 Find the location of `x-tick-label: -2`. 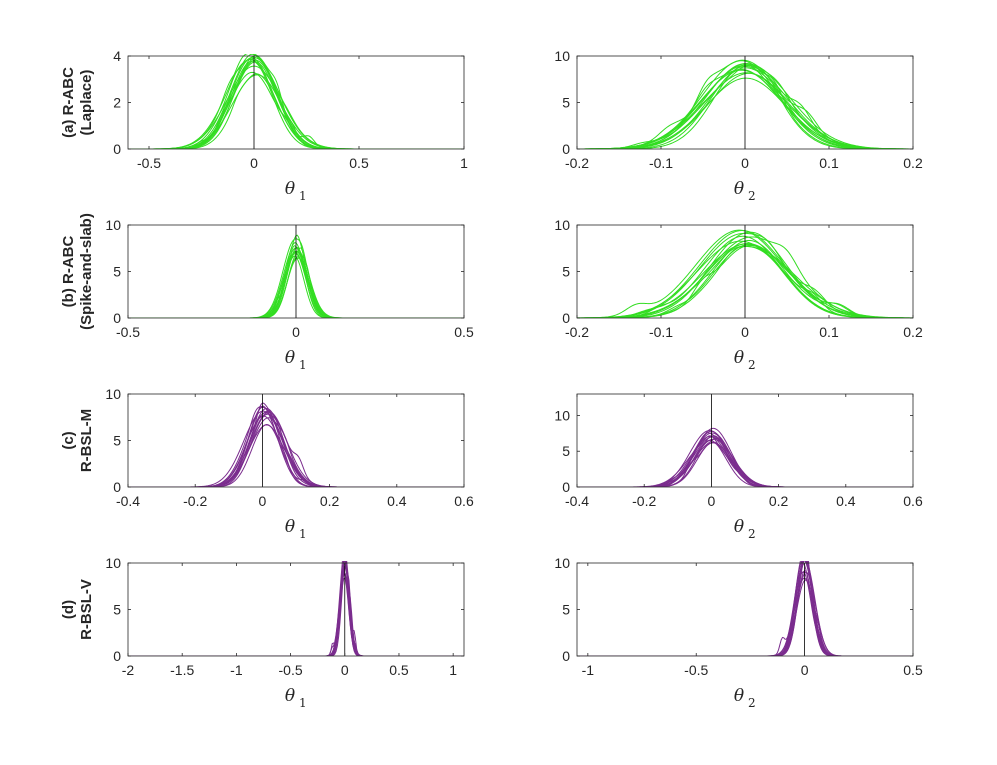

x-tick-label: -2 is located at coordinates (128, 670).